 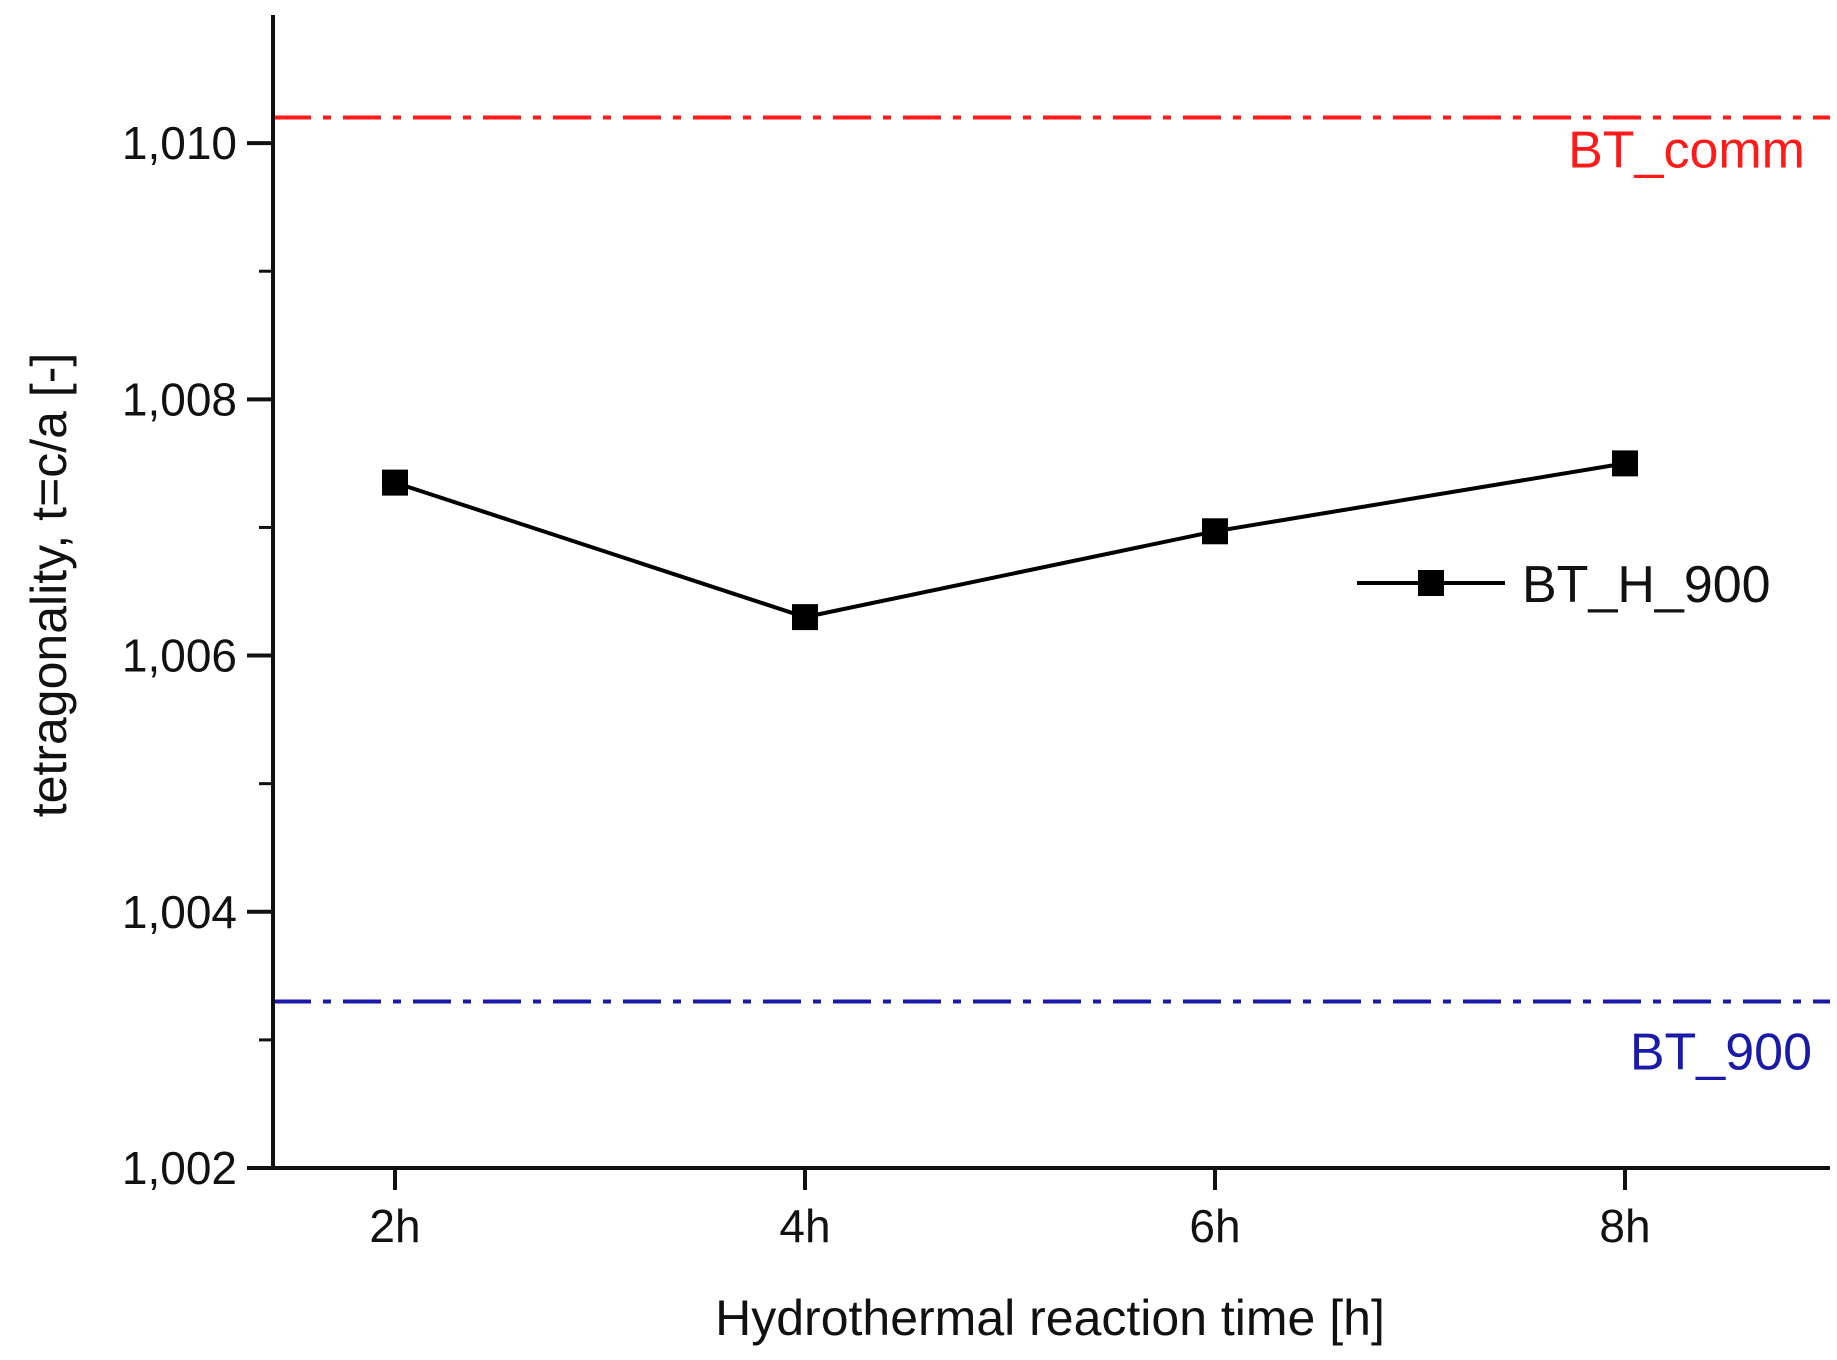 What do you see at coordinates (179, 1168) in the screenshot?
I see `y-tick-label: 1,002` at bounding box center [179, 1168].